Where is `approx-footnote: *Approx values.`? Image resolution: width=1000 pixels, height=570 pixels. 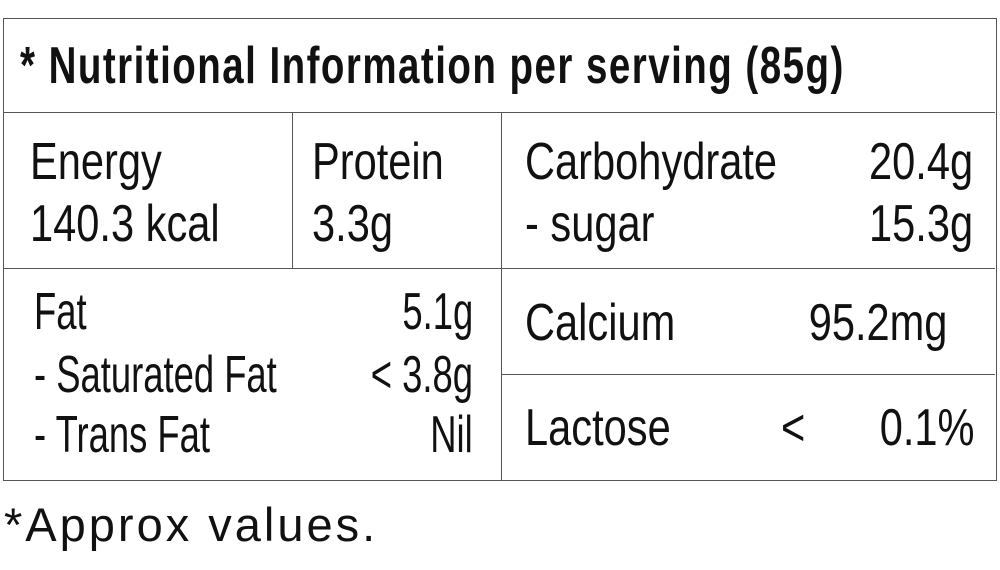 approx-footnote: *Approx values. is located at coordinates (191, 524).